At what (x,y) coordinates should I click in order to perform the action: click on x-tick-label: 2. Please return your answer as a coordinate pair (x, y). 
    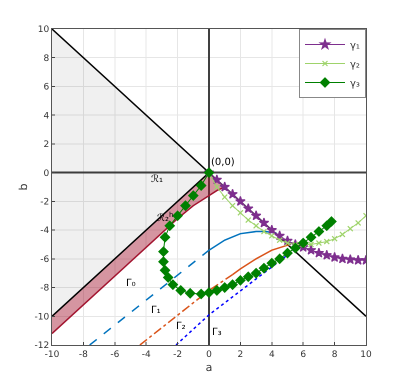
    Looking at the image, I should click on (241, 355).